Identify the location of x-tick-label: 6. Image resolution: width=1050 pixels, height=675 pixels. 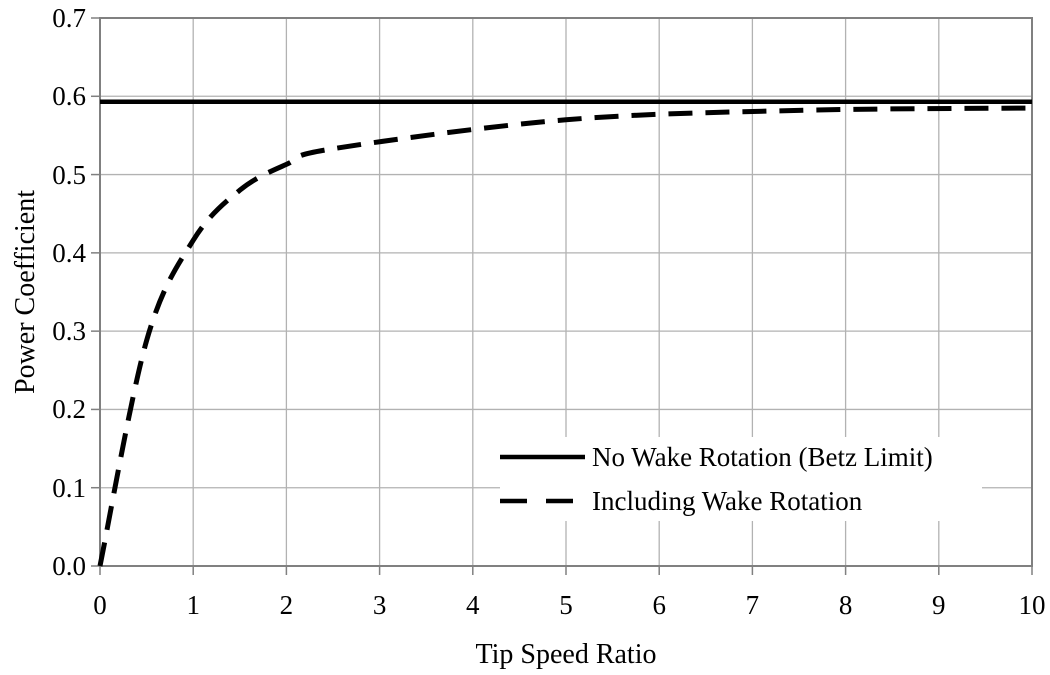
(659, 605).